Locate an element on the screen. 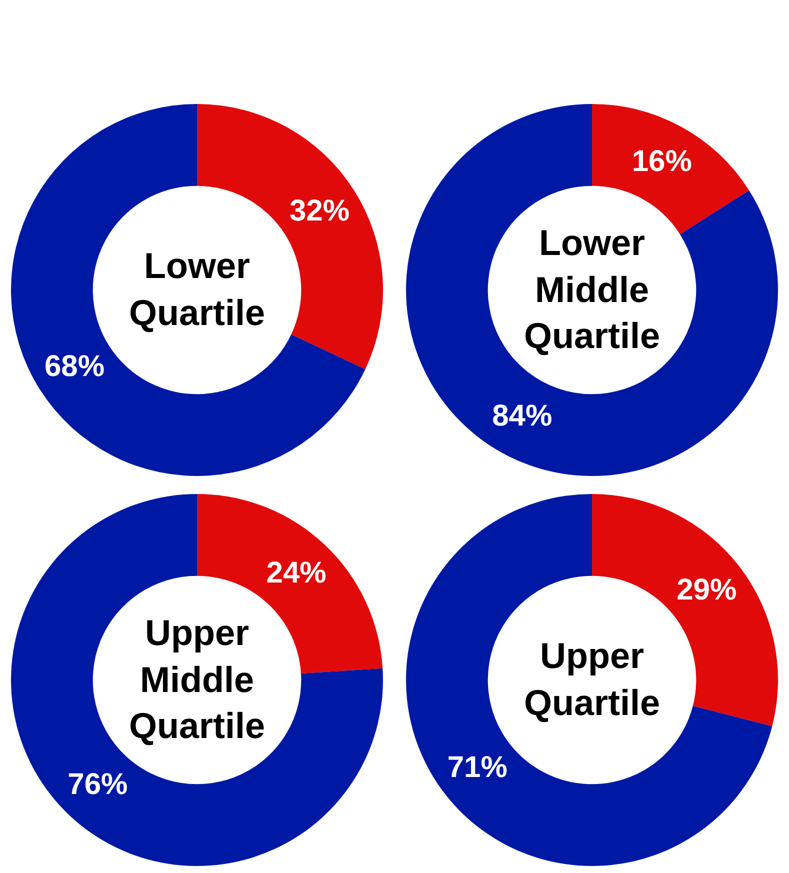 This screenshot has height=873, width=789. data-label: 68% is located at coordinates (74, 367).